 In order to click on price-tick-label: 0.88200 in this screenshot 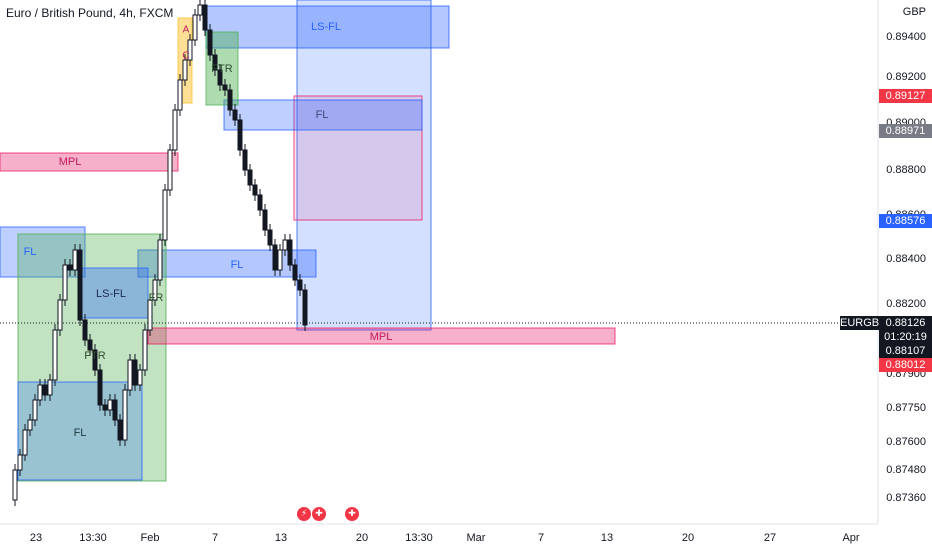, I will do `click(906, 304)`.